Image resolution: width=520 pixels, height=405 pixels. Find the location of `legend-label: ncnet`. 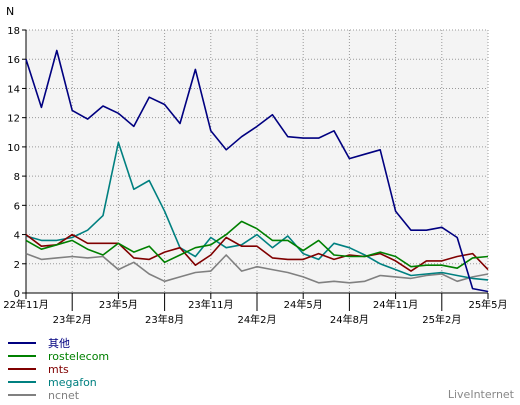

legend-label: ncnet is located at coordinates (64, 395).